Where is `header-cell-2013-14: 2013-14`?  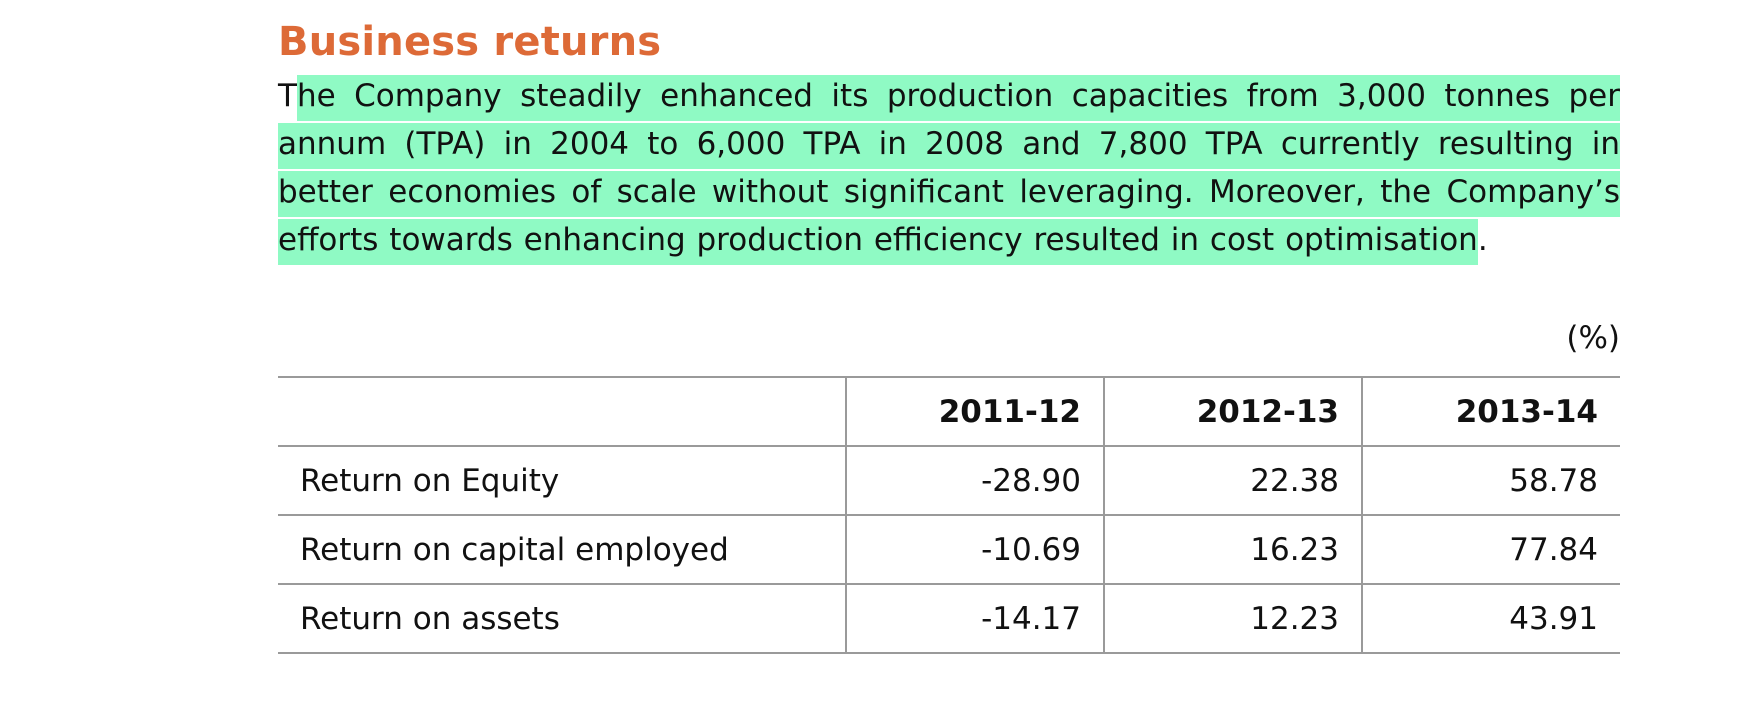 header-cell-2013-14: 2013-14 is located at coordinates (1490, 411).